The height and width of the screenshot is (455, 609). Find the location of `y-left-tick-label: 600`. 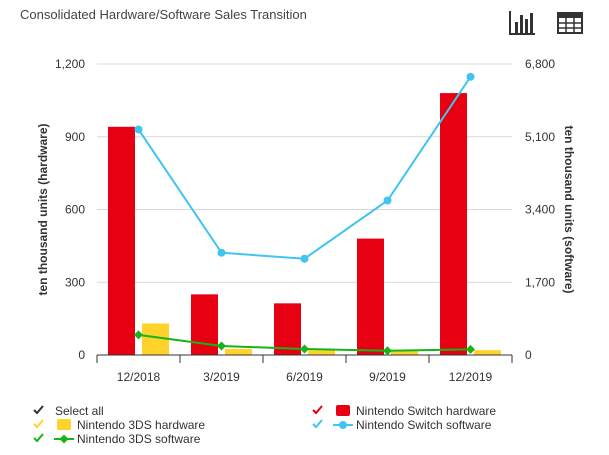

y-left-tick-label: 600 is located at coordinates (75, 210).